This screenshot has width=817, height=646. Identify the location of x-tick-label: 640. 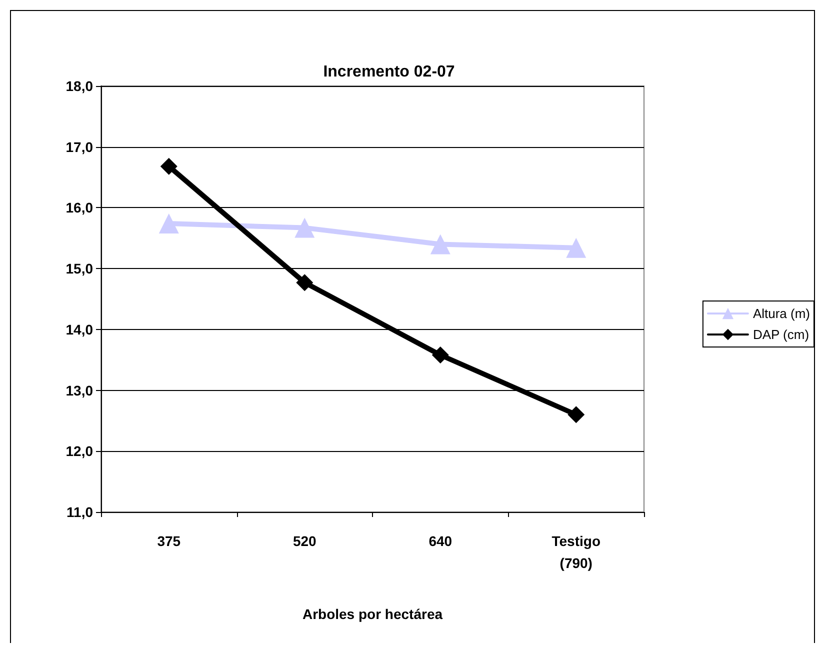
(440, 541).